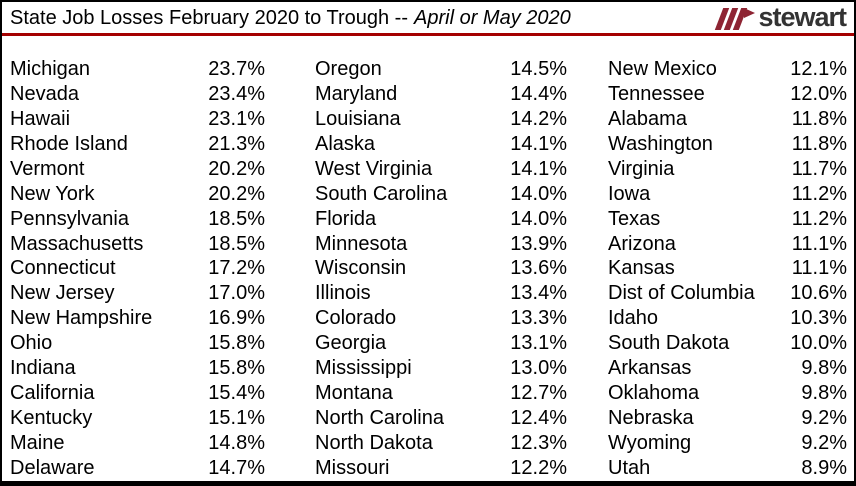 The height and width of the screenshot is (486, 856). What do you see at coordinates (818, 93) in the screenshot?
I see `state-value: 12.0%` at bounding box center [818, 93].